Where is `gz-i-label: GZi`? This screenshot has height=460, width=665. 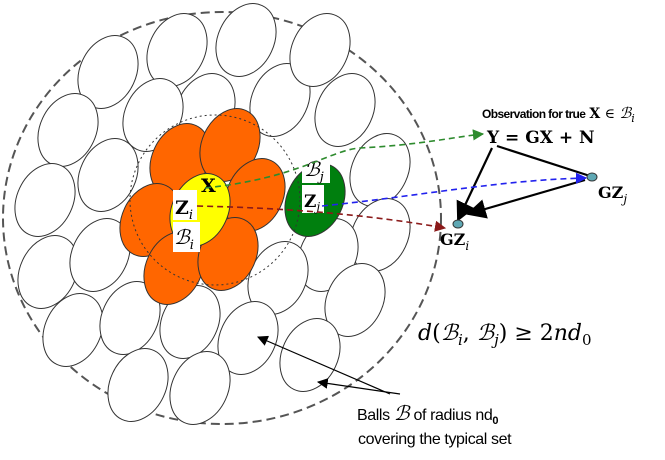
gz-i-label: GZi is located at coordinates (454, 241).